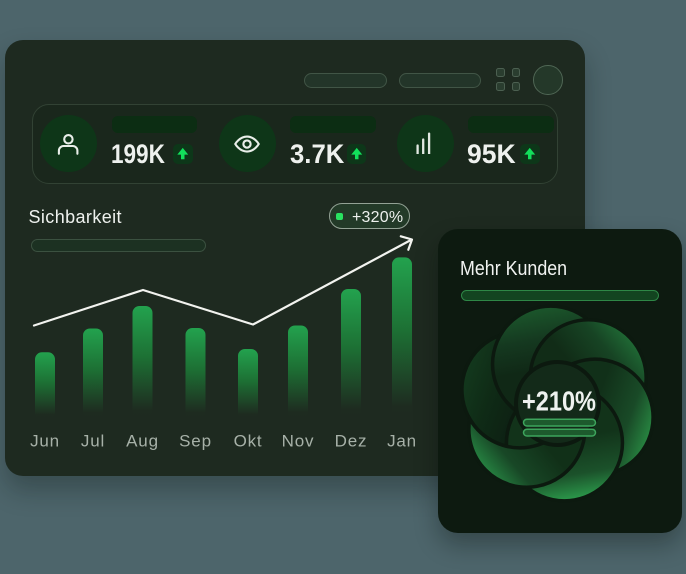 Image resolution: width=686 pixels, height=574 pixels. Describe the element at coordinates (351, 441) in the screenshot. I see `svg-text: Dez` at that location.